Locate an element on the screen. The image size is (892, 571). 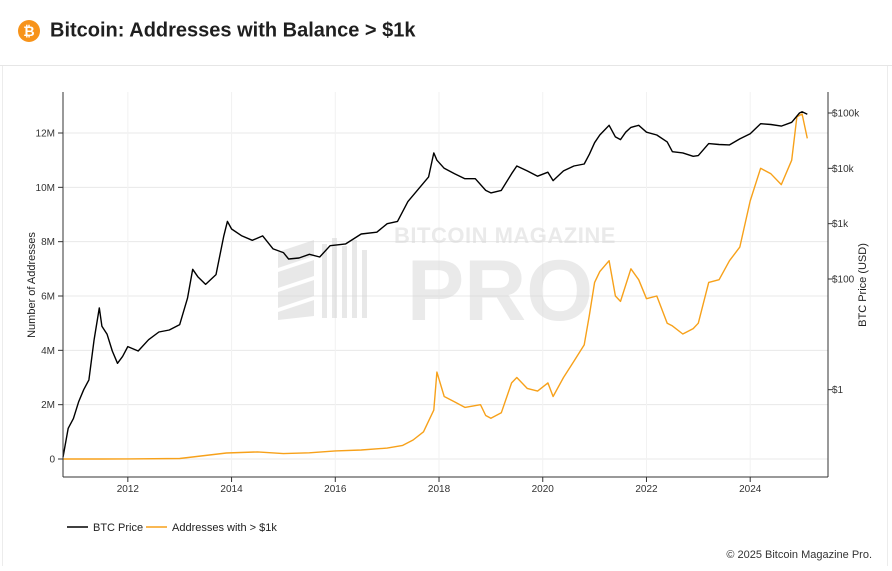
copyright-text: © 2025 Bitcoin Magazine Pro. is located at coordinates (799, 555).